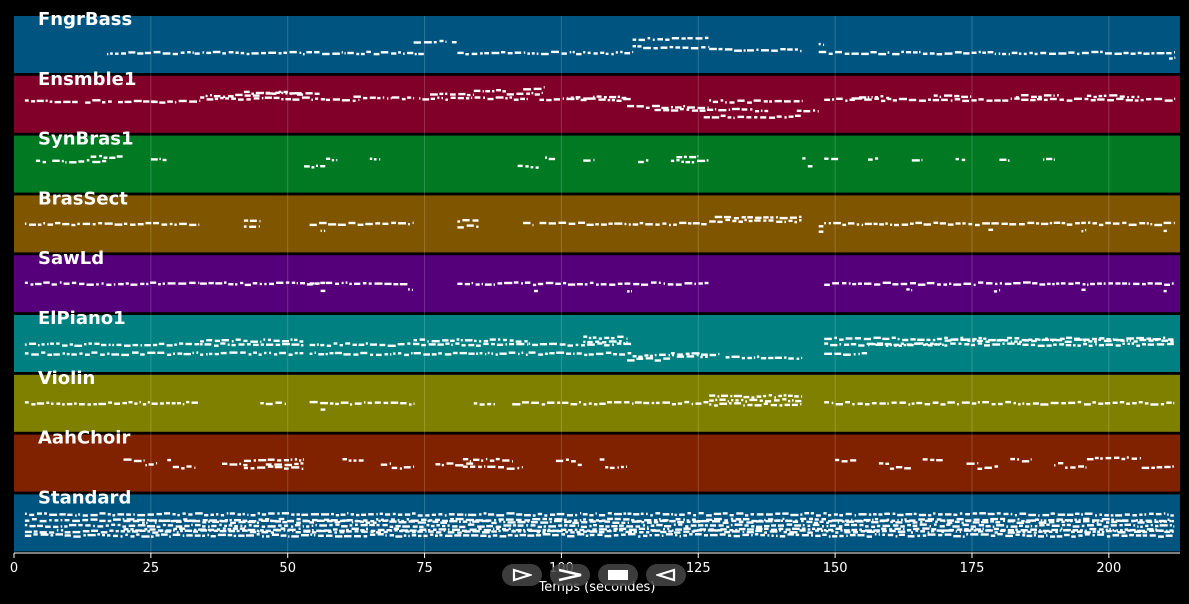 The image size is (1189, 604). What do you see at coordinates (666, 575) in the screenshot?
I see `rewind-button` at bounding box center [666, 575].